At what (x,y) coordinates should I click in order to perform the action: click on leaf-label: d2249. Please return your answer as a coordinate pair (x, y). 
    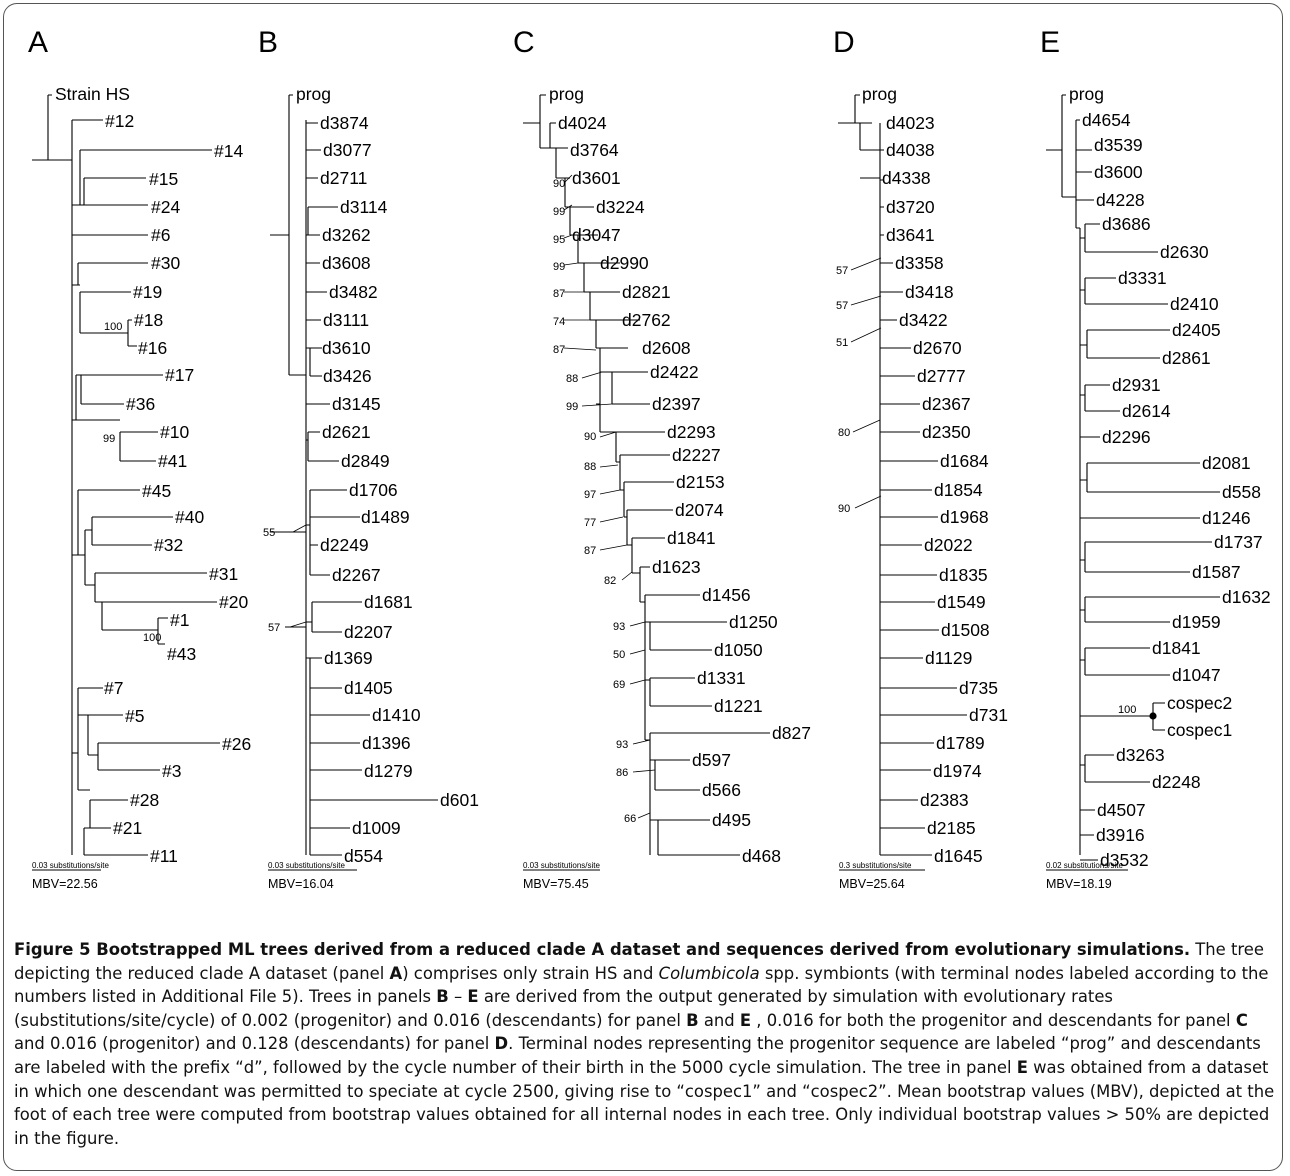
    Looking at the image, I should click on (344, 545).